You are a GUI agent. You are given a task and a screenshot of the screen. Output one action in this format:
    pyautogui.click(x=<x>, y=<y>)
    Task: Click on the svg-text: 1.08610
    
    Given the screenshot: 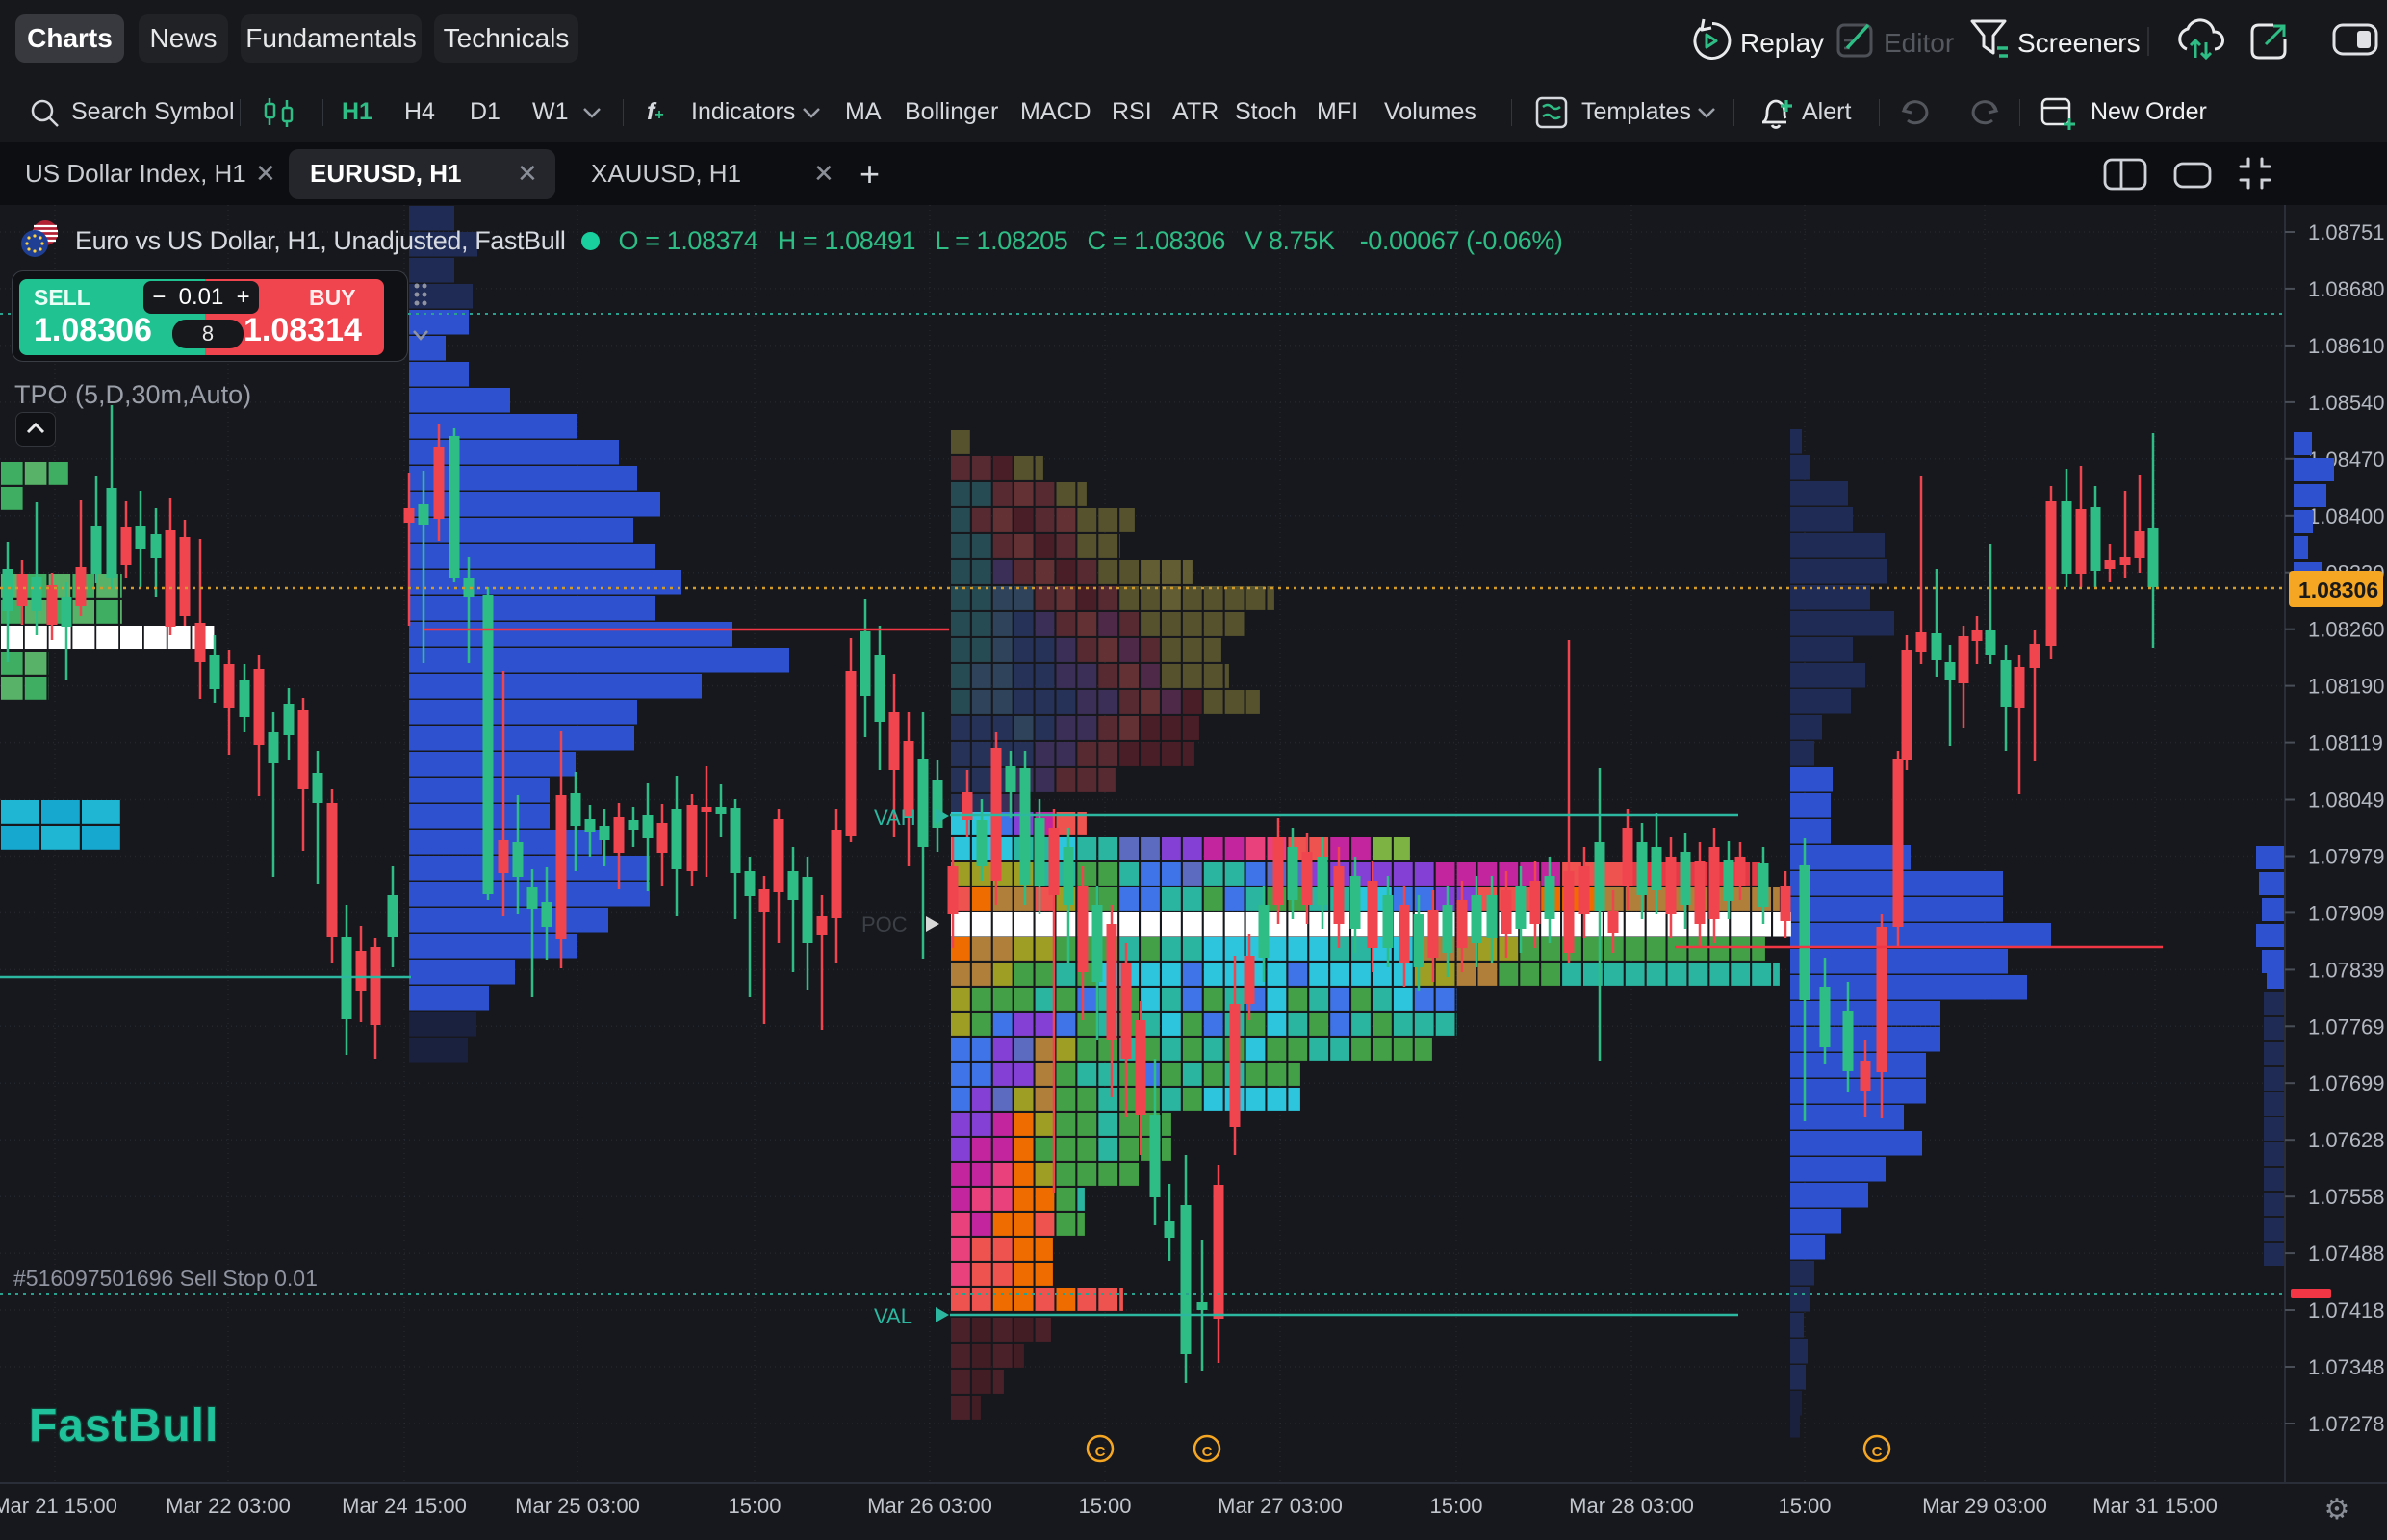 What is the action you would take?
    pyautogui.click(x=2346, y=346)
    